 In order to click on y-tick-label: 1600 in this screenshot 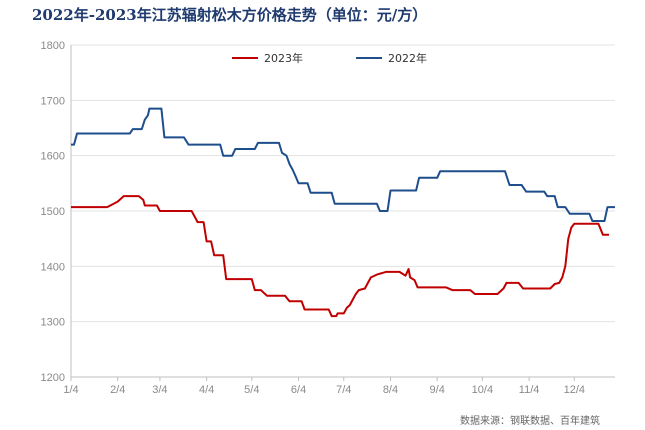, I will do `click(53, 157)`.